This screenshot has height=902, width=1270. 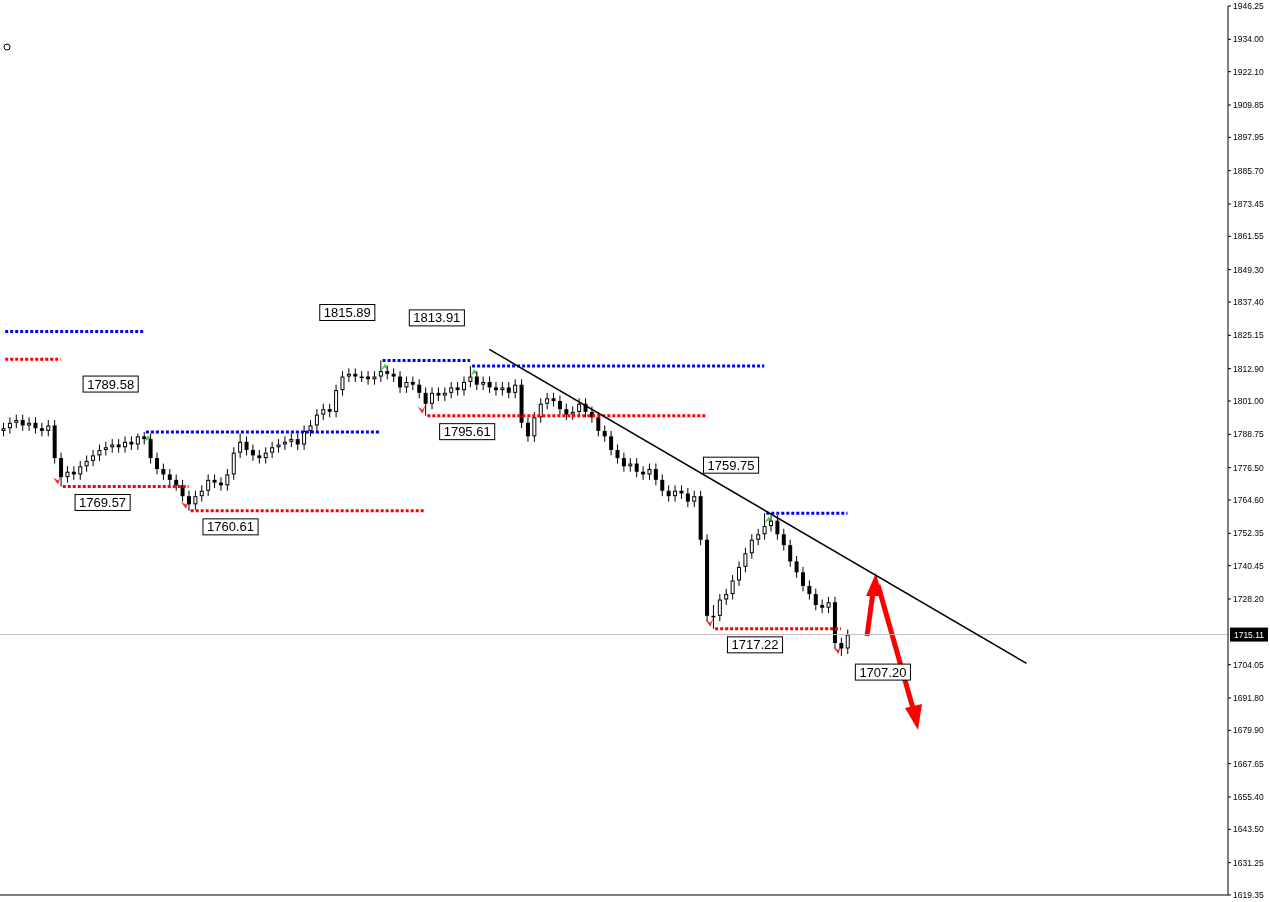 I want to click on y-tick-label: 1764.60, so click(x=1248, y=500).